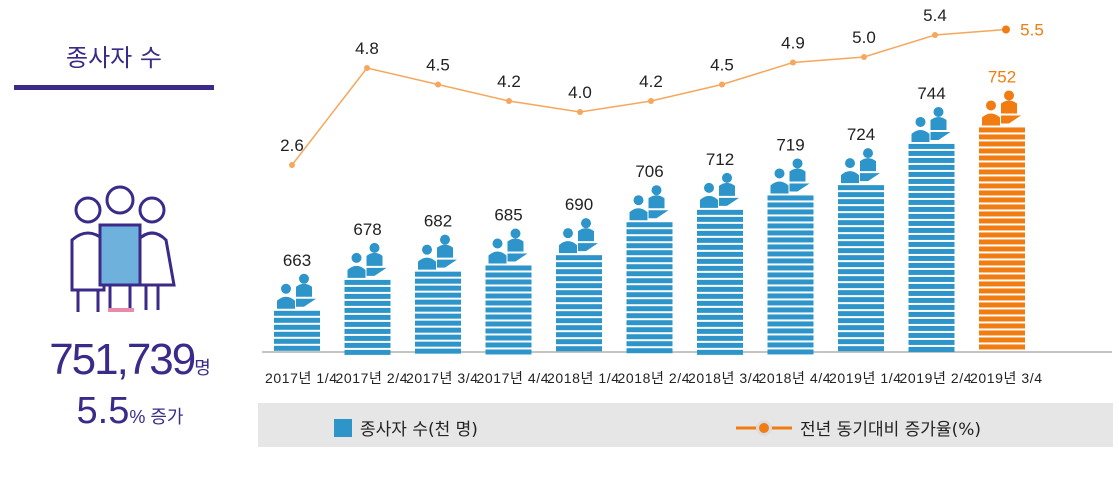  Describe the element at coordinates (685, 425) in the screenshot. I see `legend: 종사자 수(천 명) 전년 동기대비 증가율(%)` at that location.